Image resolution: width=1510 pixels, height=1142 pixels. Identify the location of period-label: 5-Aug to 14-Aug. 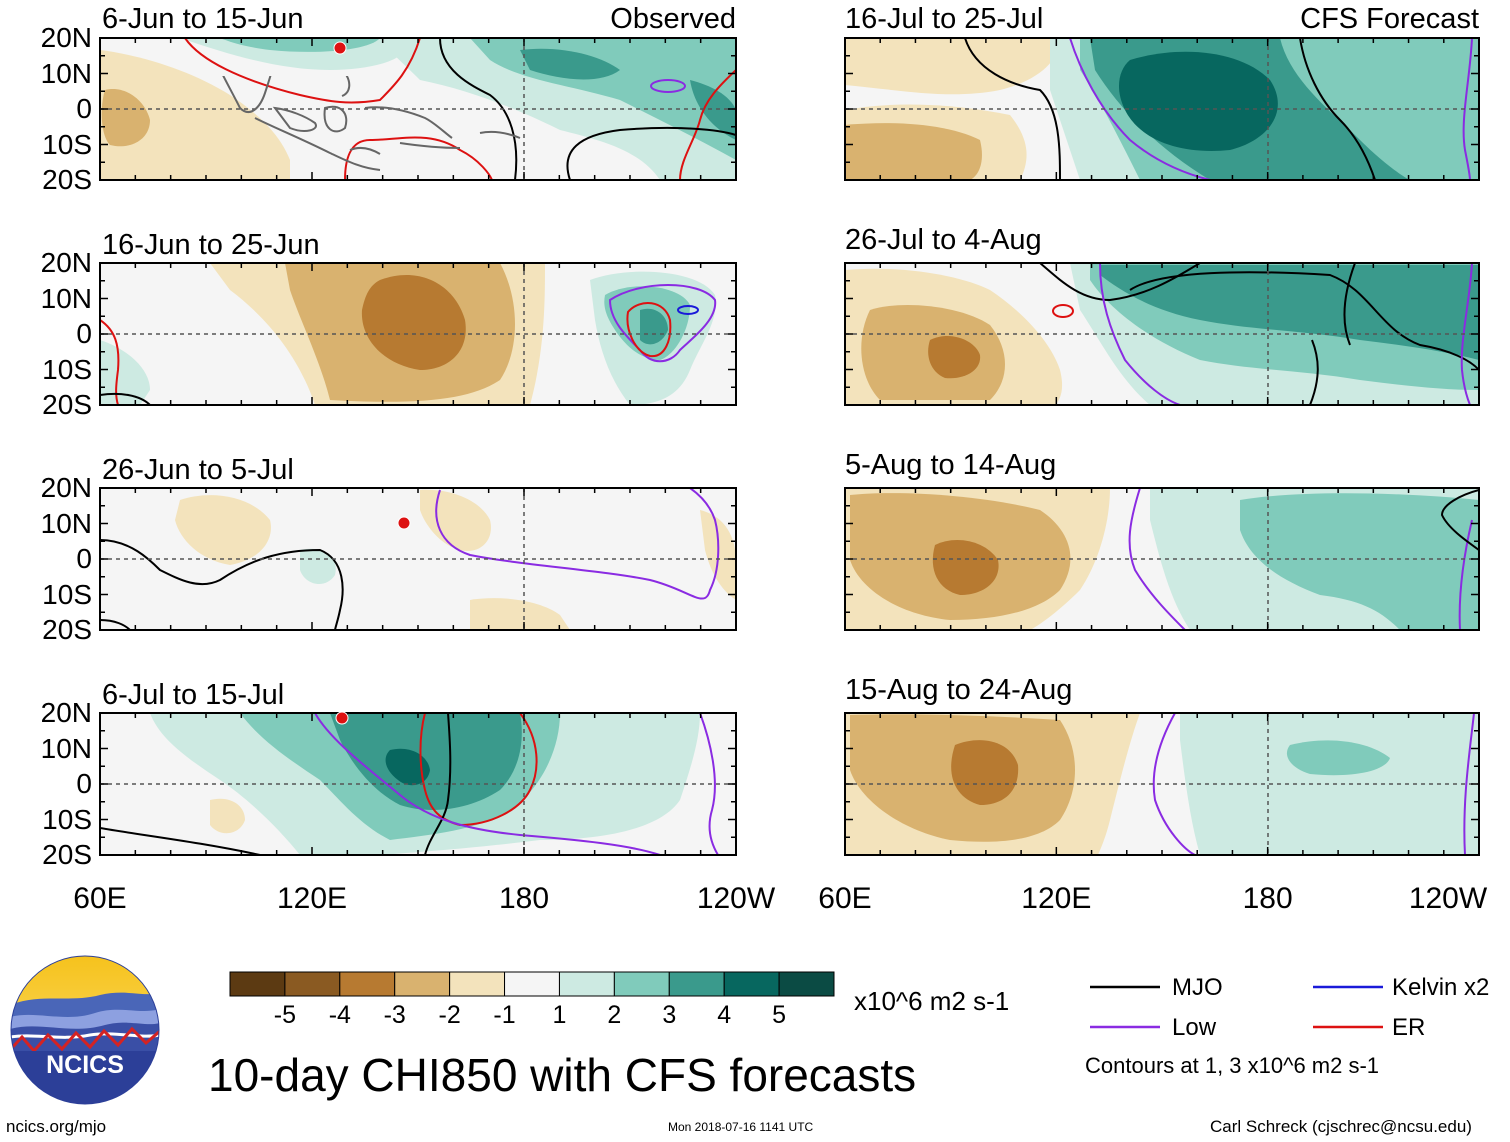
(951, 465).